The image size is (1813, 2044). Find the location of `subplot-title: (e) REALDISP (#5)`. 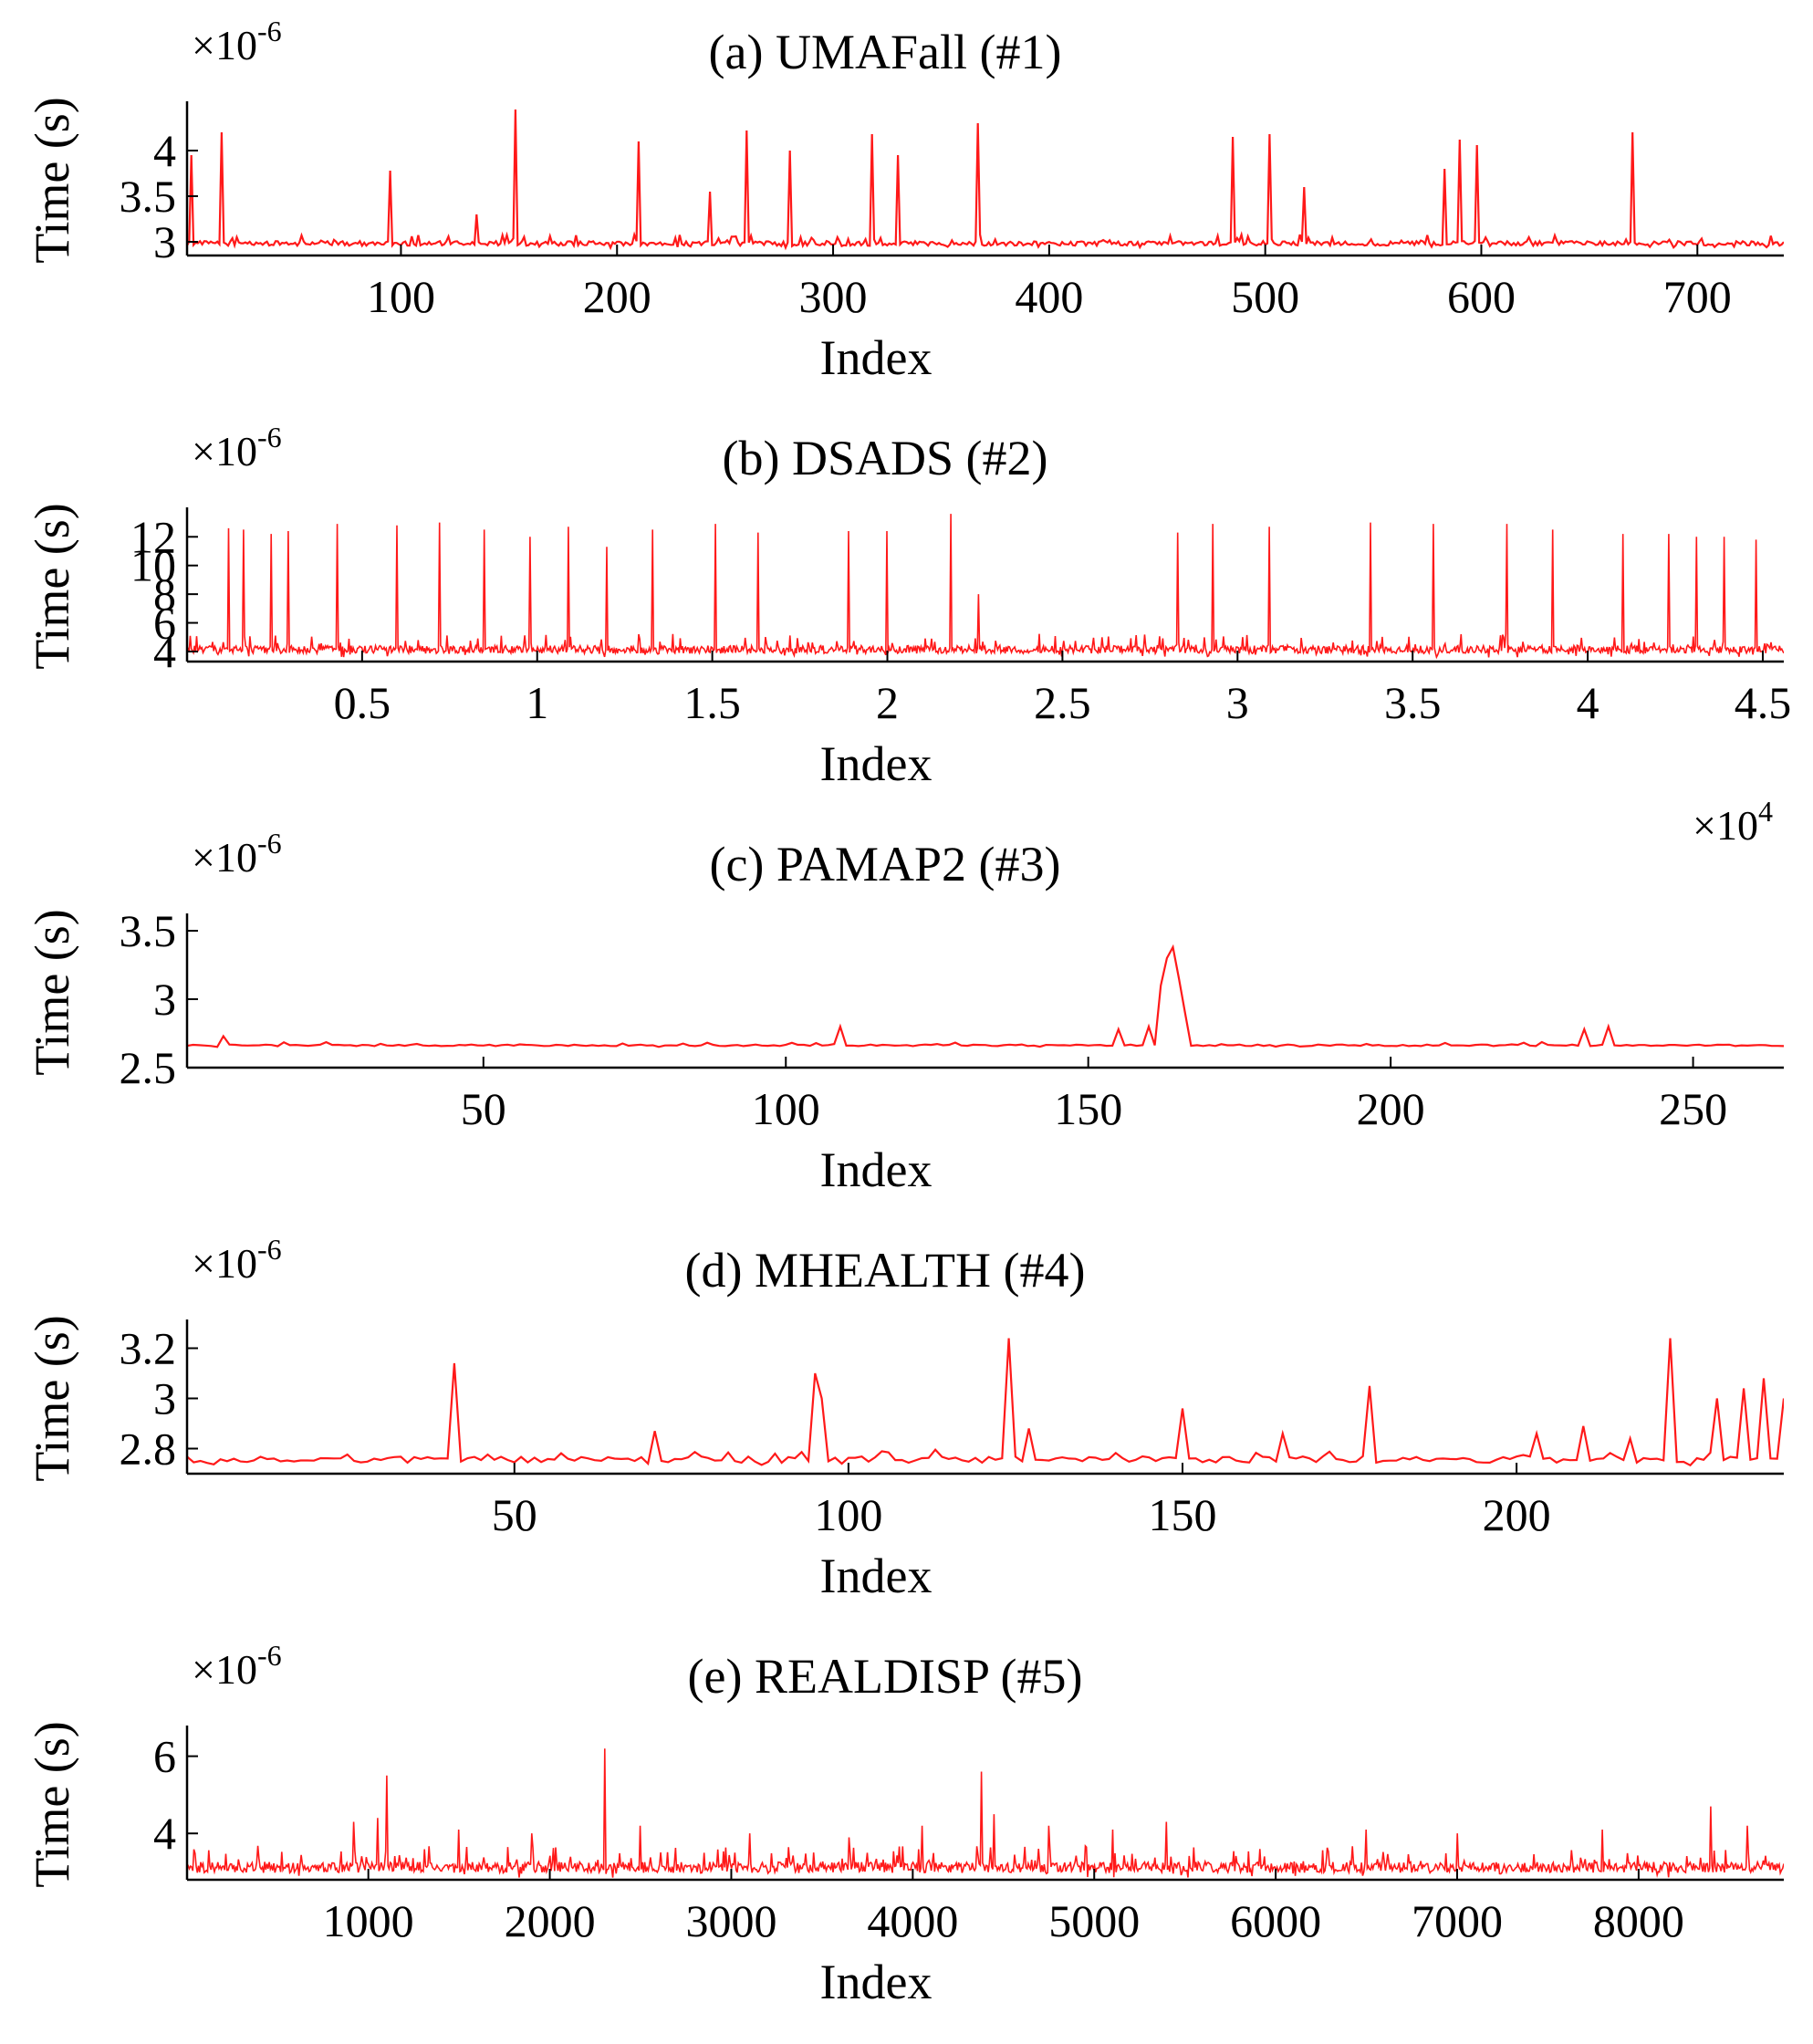

subplot-title: (e) REALDISP (#5) is located at coordinates (885, 1676).